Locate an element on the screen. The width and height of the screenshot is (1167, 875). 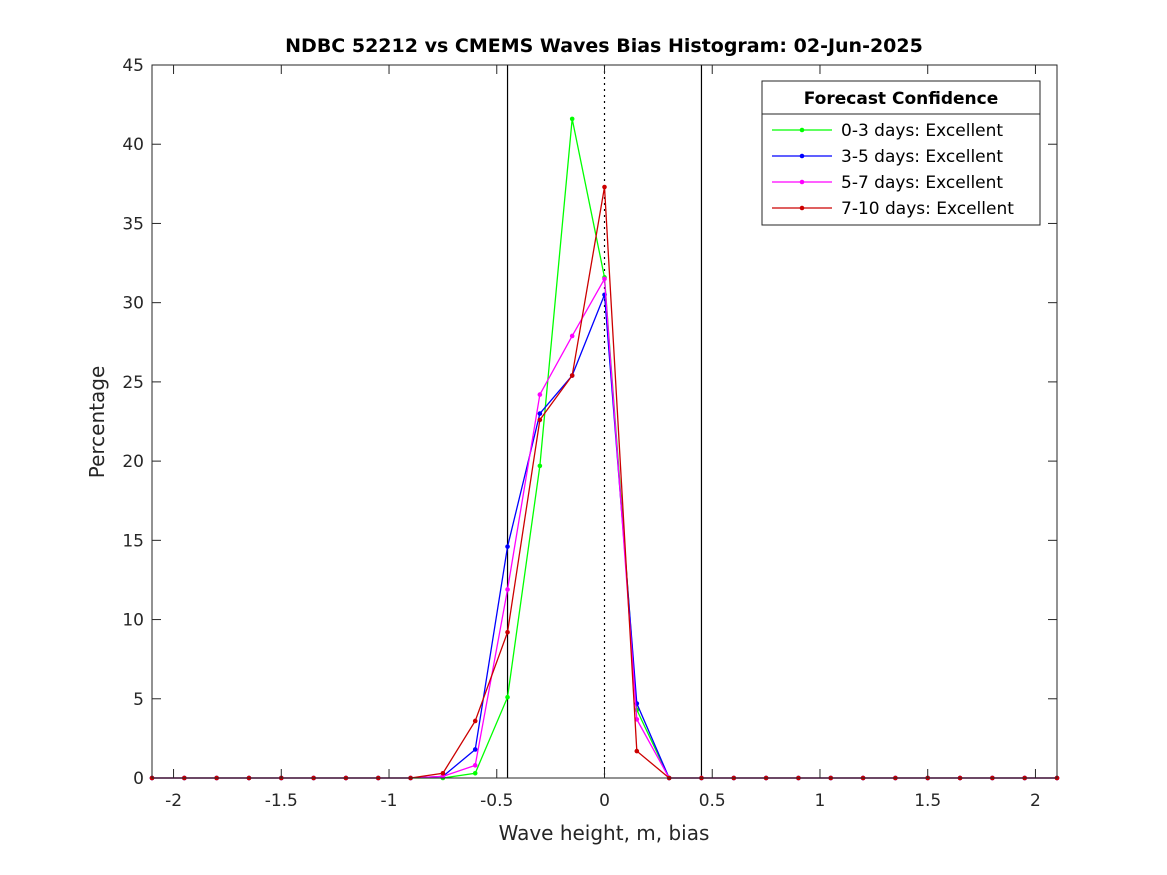
y-axis-label: Percentage is located at coordinates (97, 422).